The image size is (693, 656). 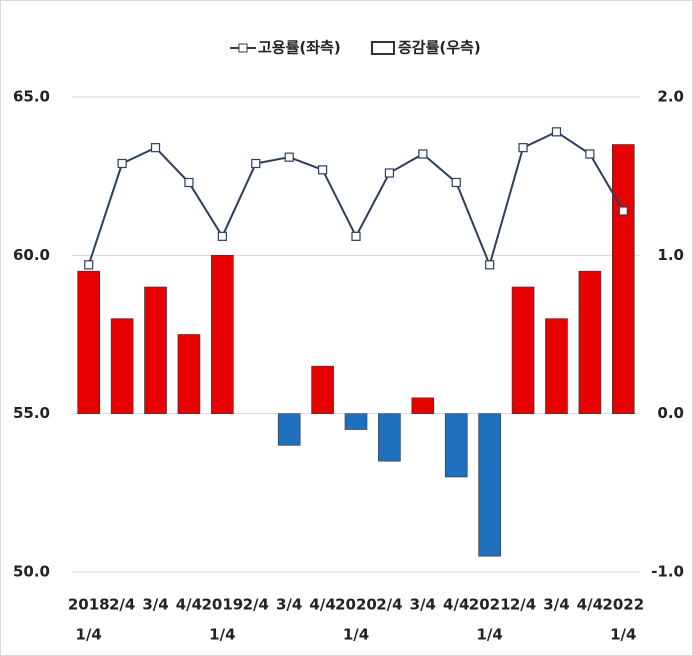 I want to click on legend-label: 증감률(우측), so click(x=439, y=48).